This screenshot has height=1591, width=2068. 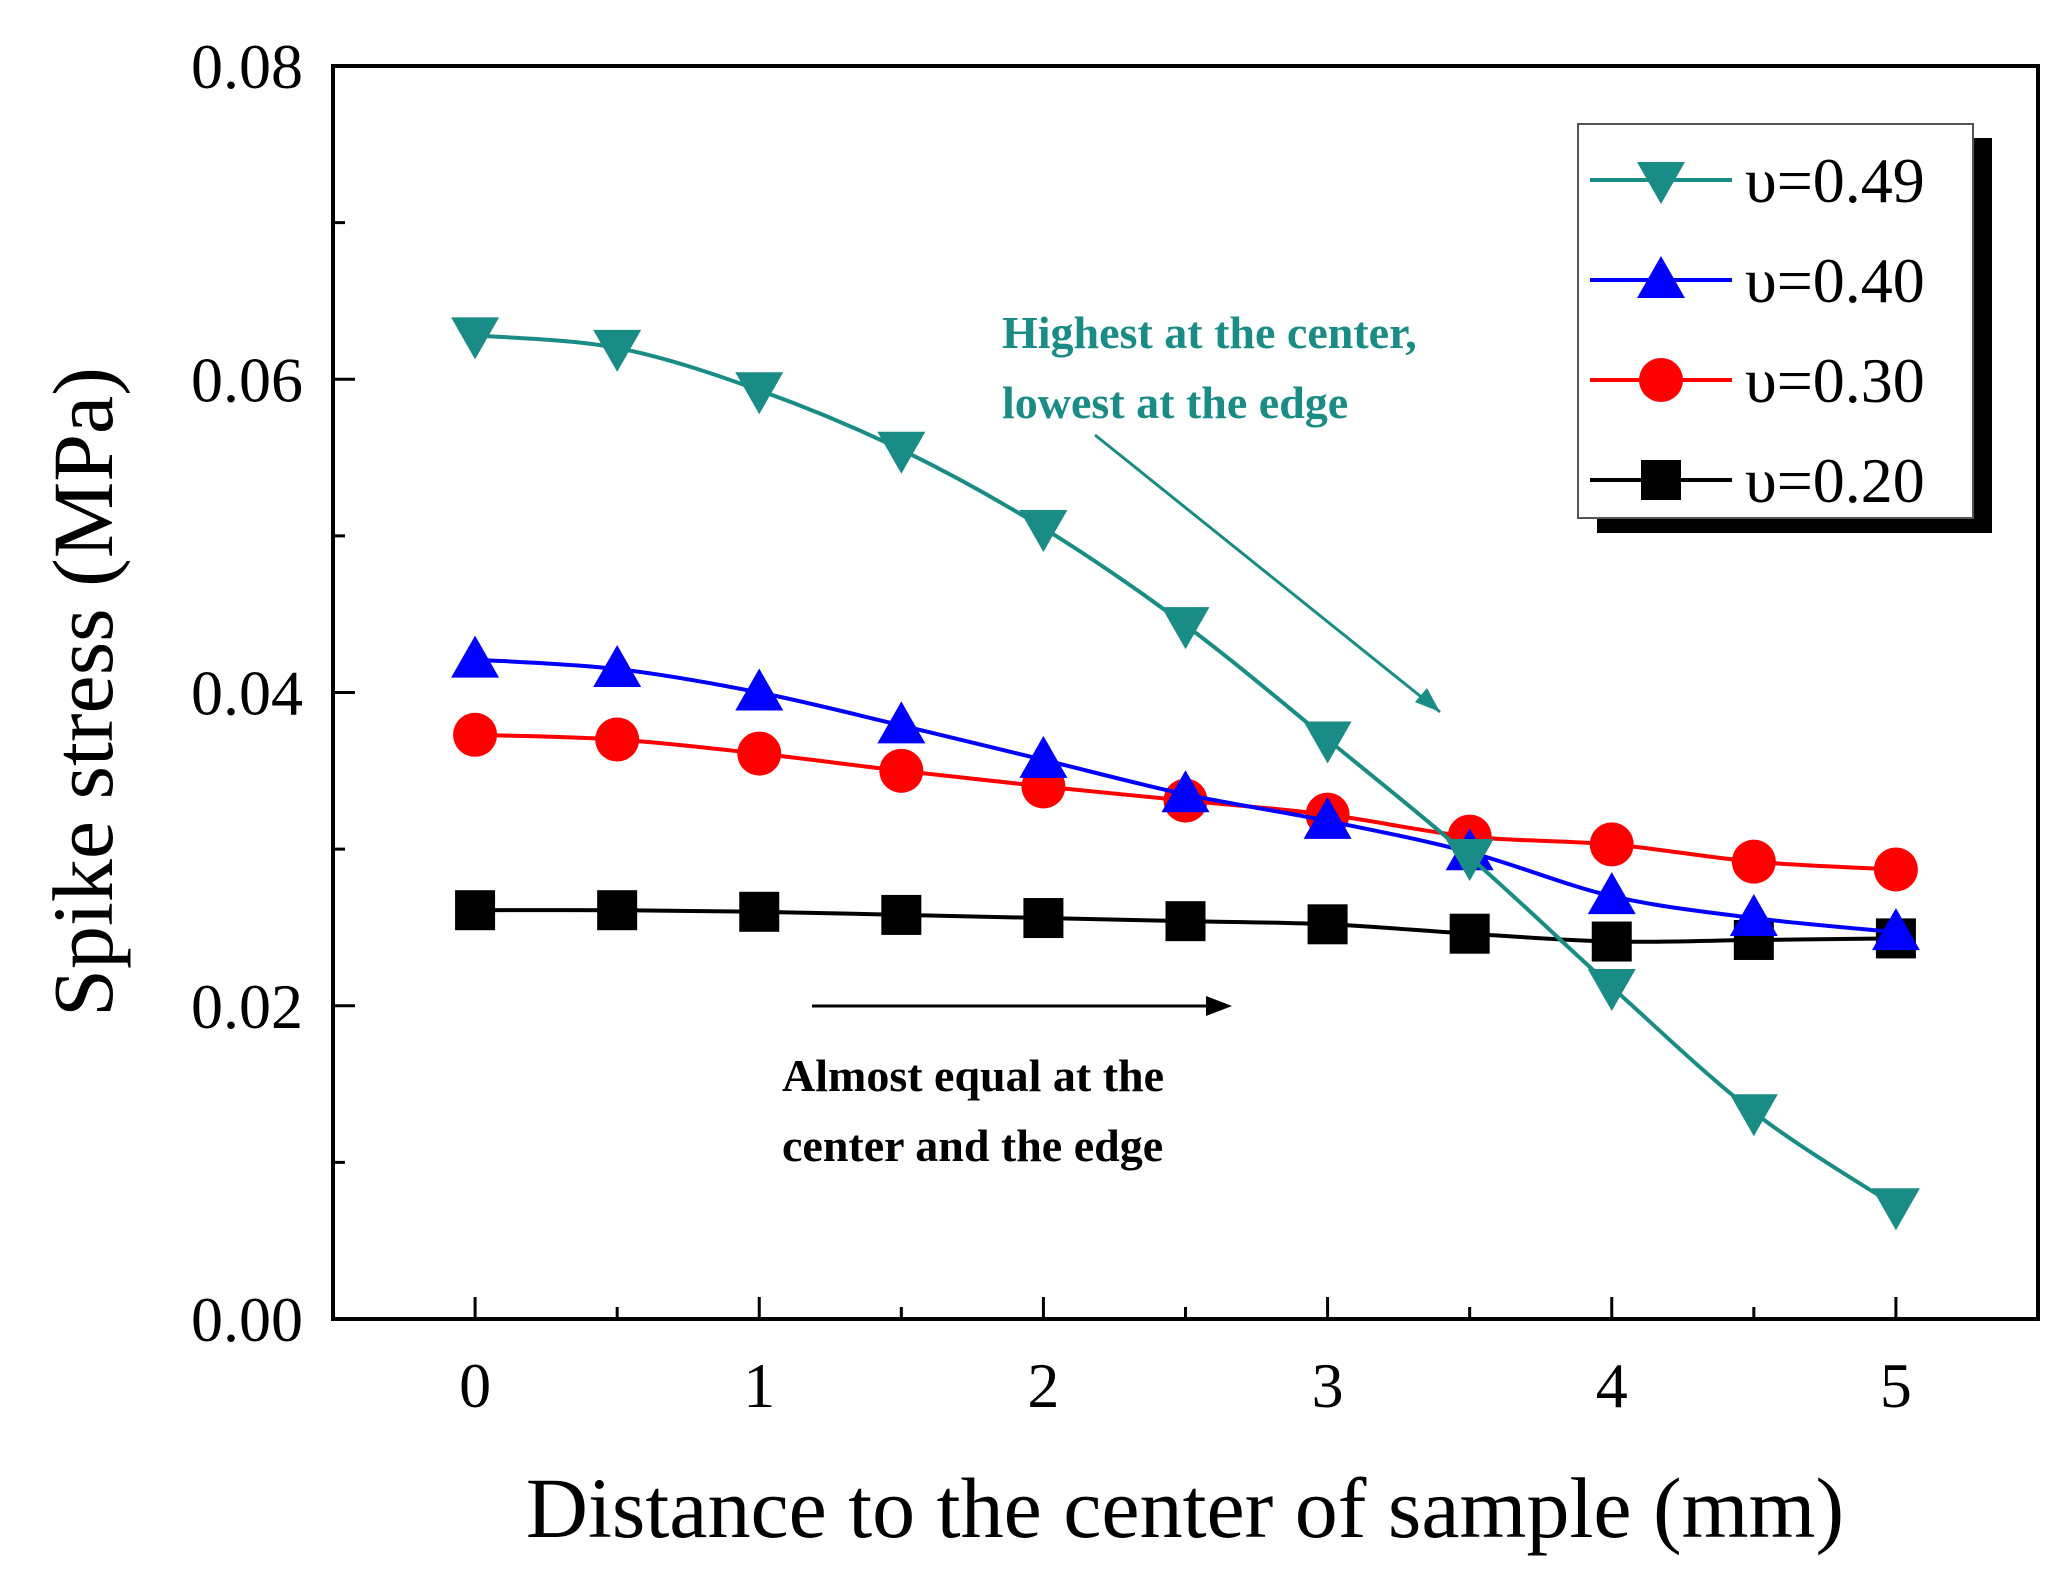 I want to click on annotation-2-line-1: Almost equal at the, so click(x=973, y=1075).